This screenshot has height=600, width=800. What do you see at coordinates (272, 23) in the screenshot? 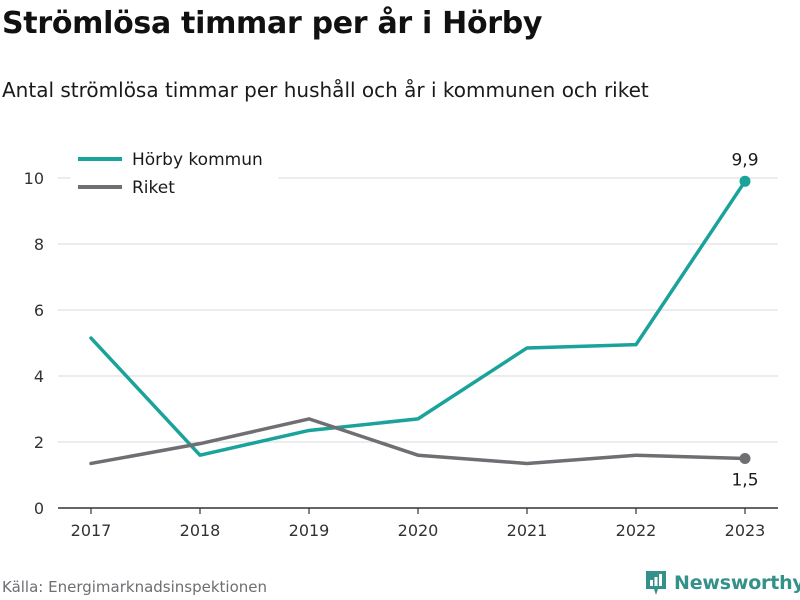
I see `chart-title: Strömlösa timmar per år i Hörby` at bounding box center [272, 23].